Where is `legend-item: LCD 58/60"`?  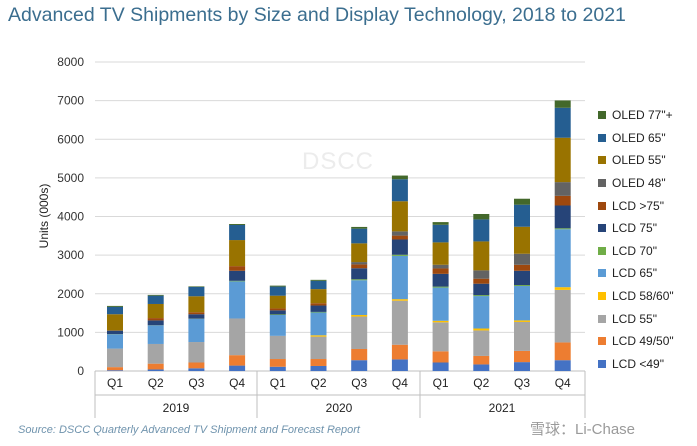
legend-item: LCD 58/60" is located at coordinates (636, 296).